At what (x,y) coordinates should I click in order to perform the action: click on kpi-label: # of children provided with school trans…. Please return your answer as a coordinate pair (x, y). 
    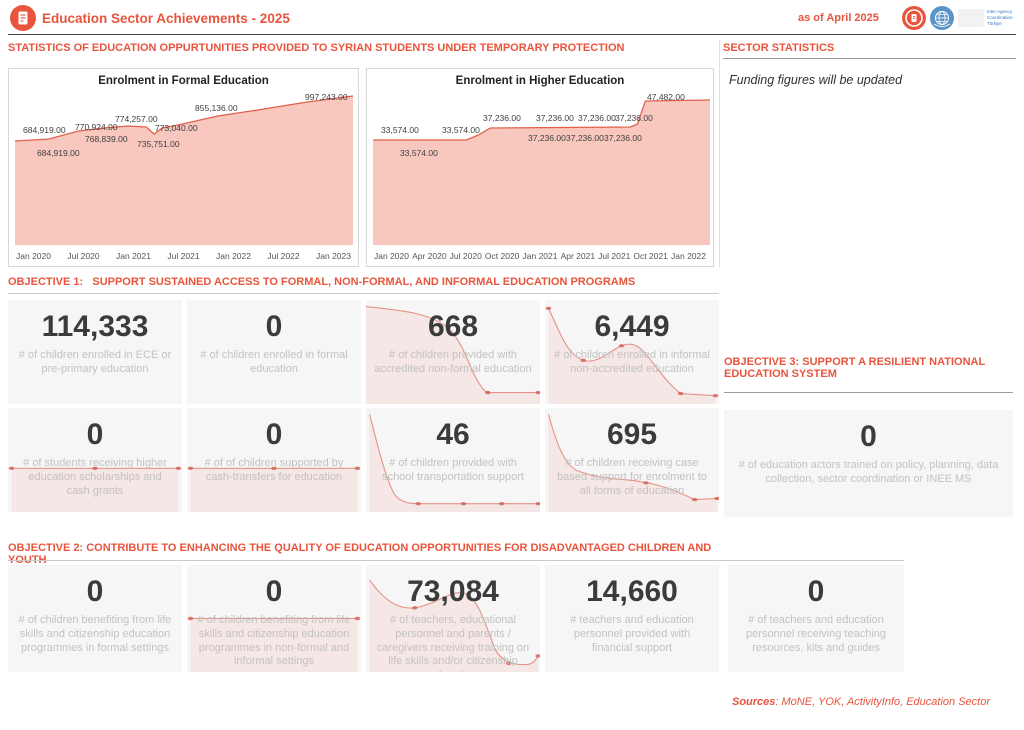
    Looking at the image, I should click on (453, 470).